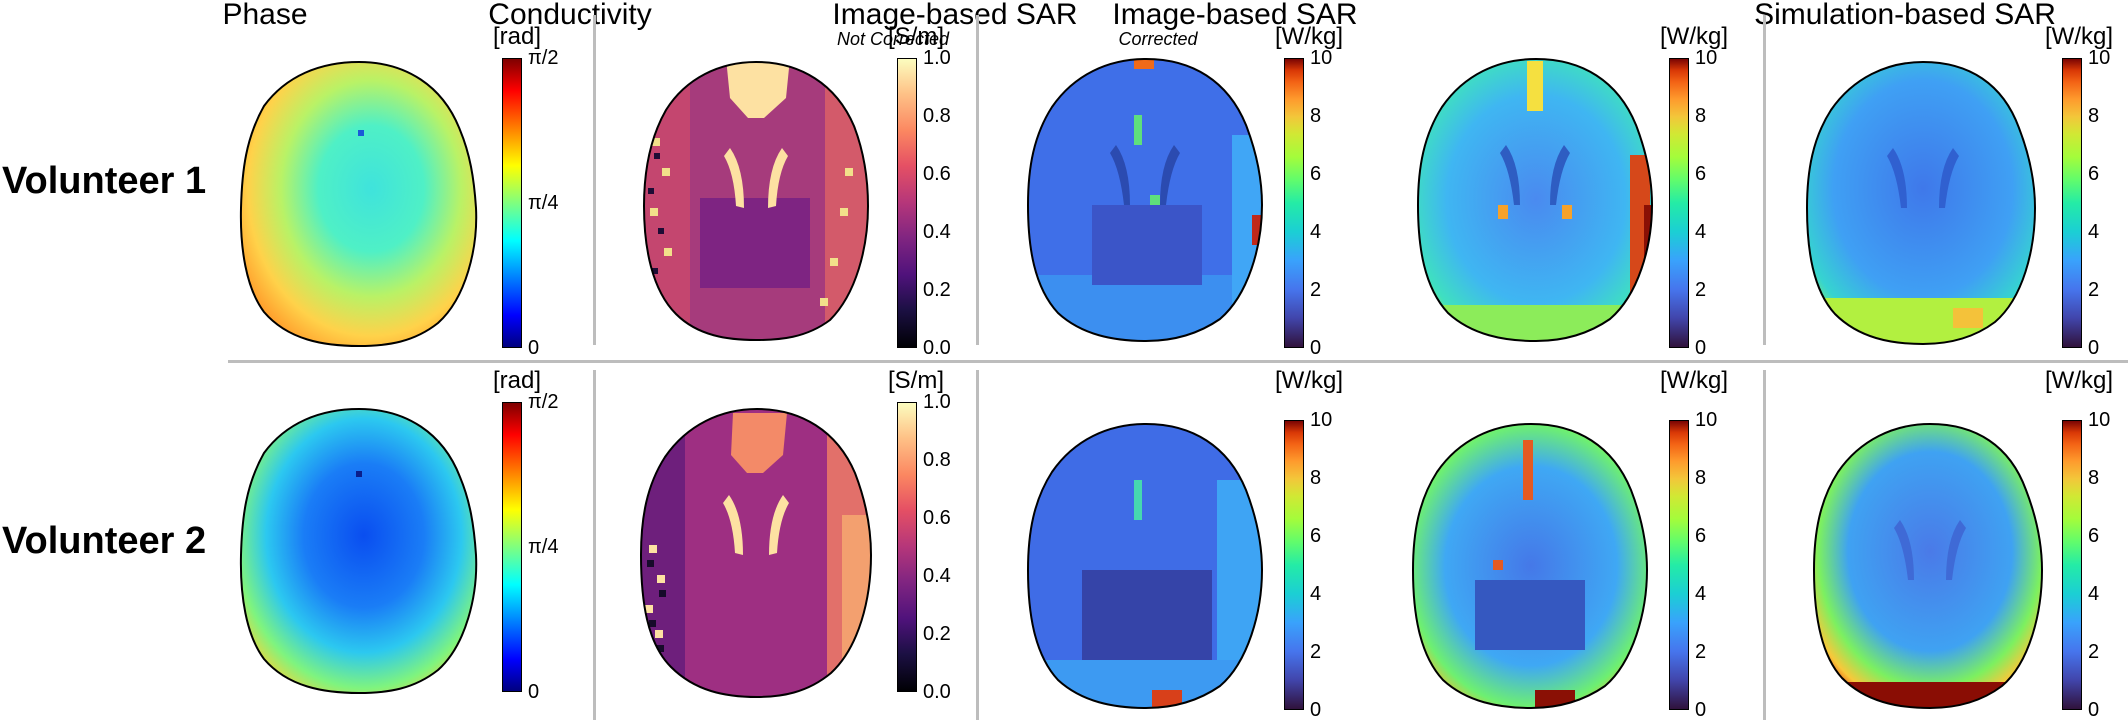 This screenshot has height=725, width=2128. Describe the element at coordinates (2094, 478) in the screenshot. I see `sar-tick-2c-1: 8` at that location.